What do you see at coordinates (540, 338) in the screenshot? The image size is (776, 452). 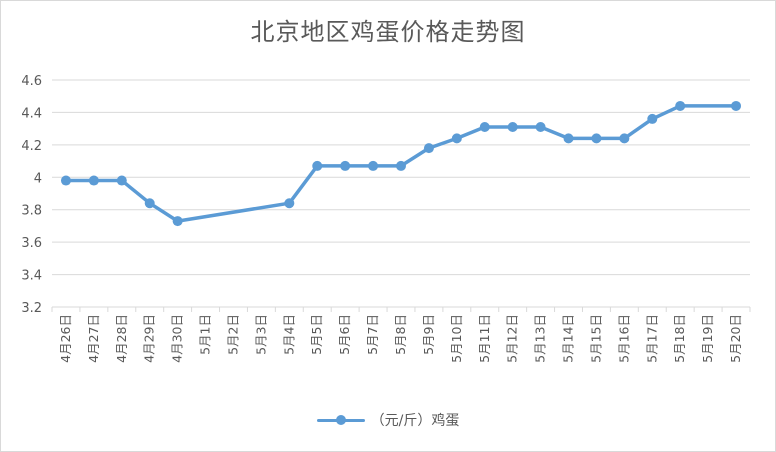 I see `x-tick-label: 5月13日` at bounding box center [540, 338].